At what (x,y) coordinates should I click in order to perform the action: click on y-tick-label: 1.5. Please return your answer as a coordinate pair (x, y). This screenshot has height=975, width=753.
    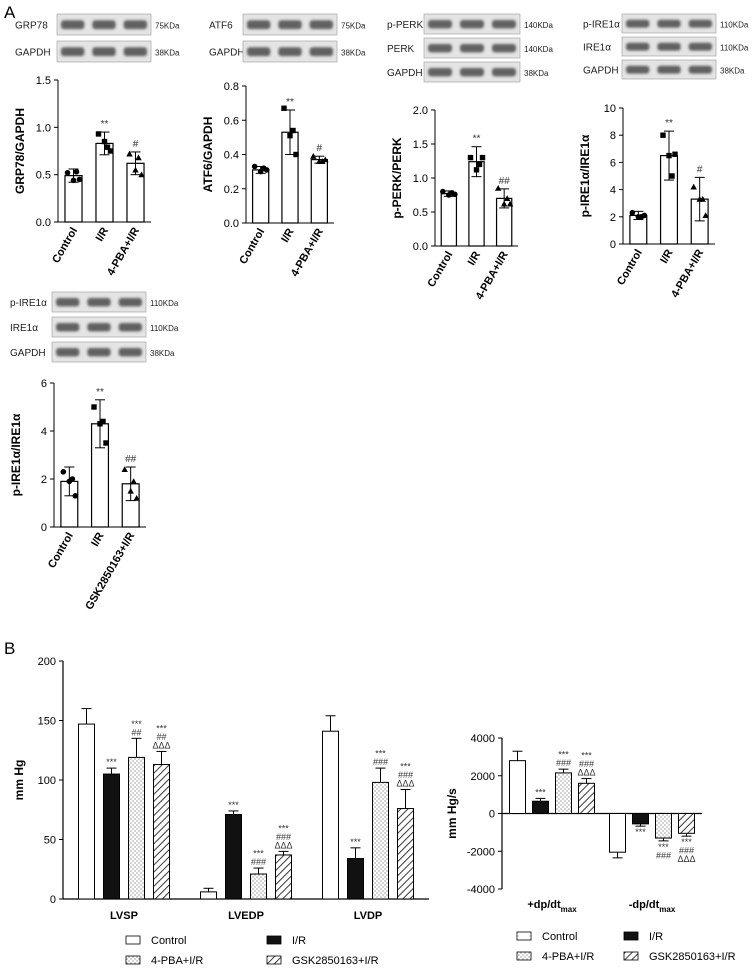
    Looking at the image, I should click on (420, 145).